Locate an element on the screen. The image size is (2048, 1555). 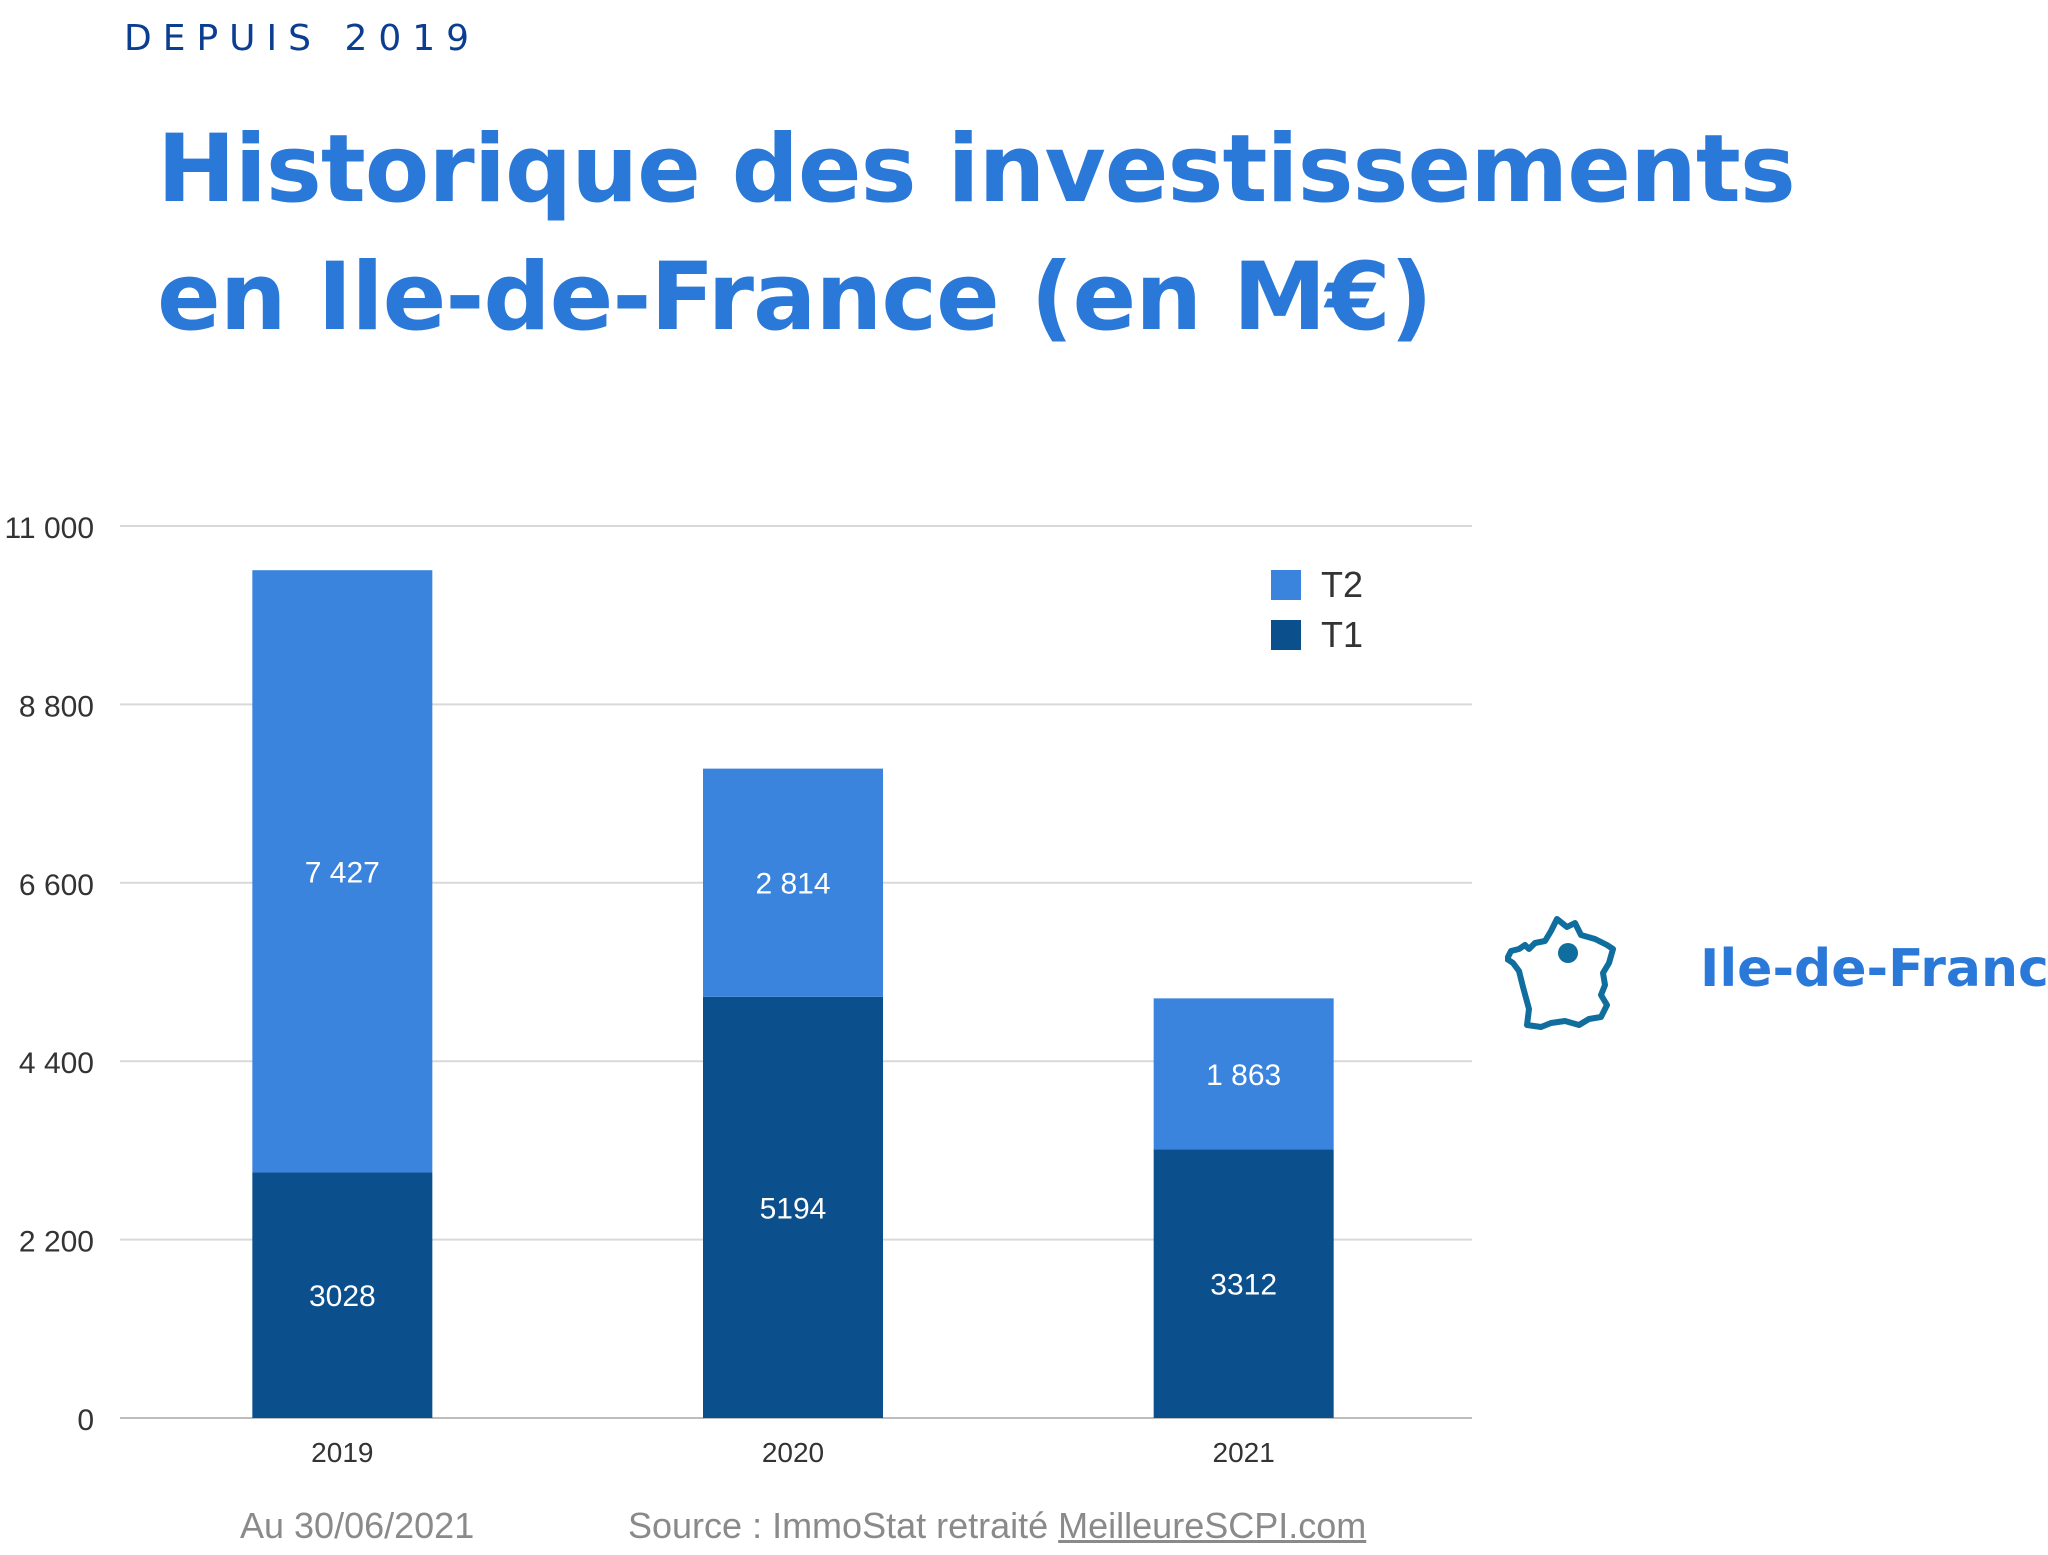
data-label: 5194 is located at coordinates (793, 1208).